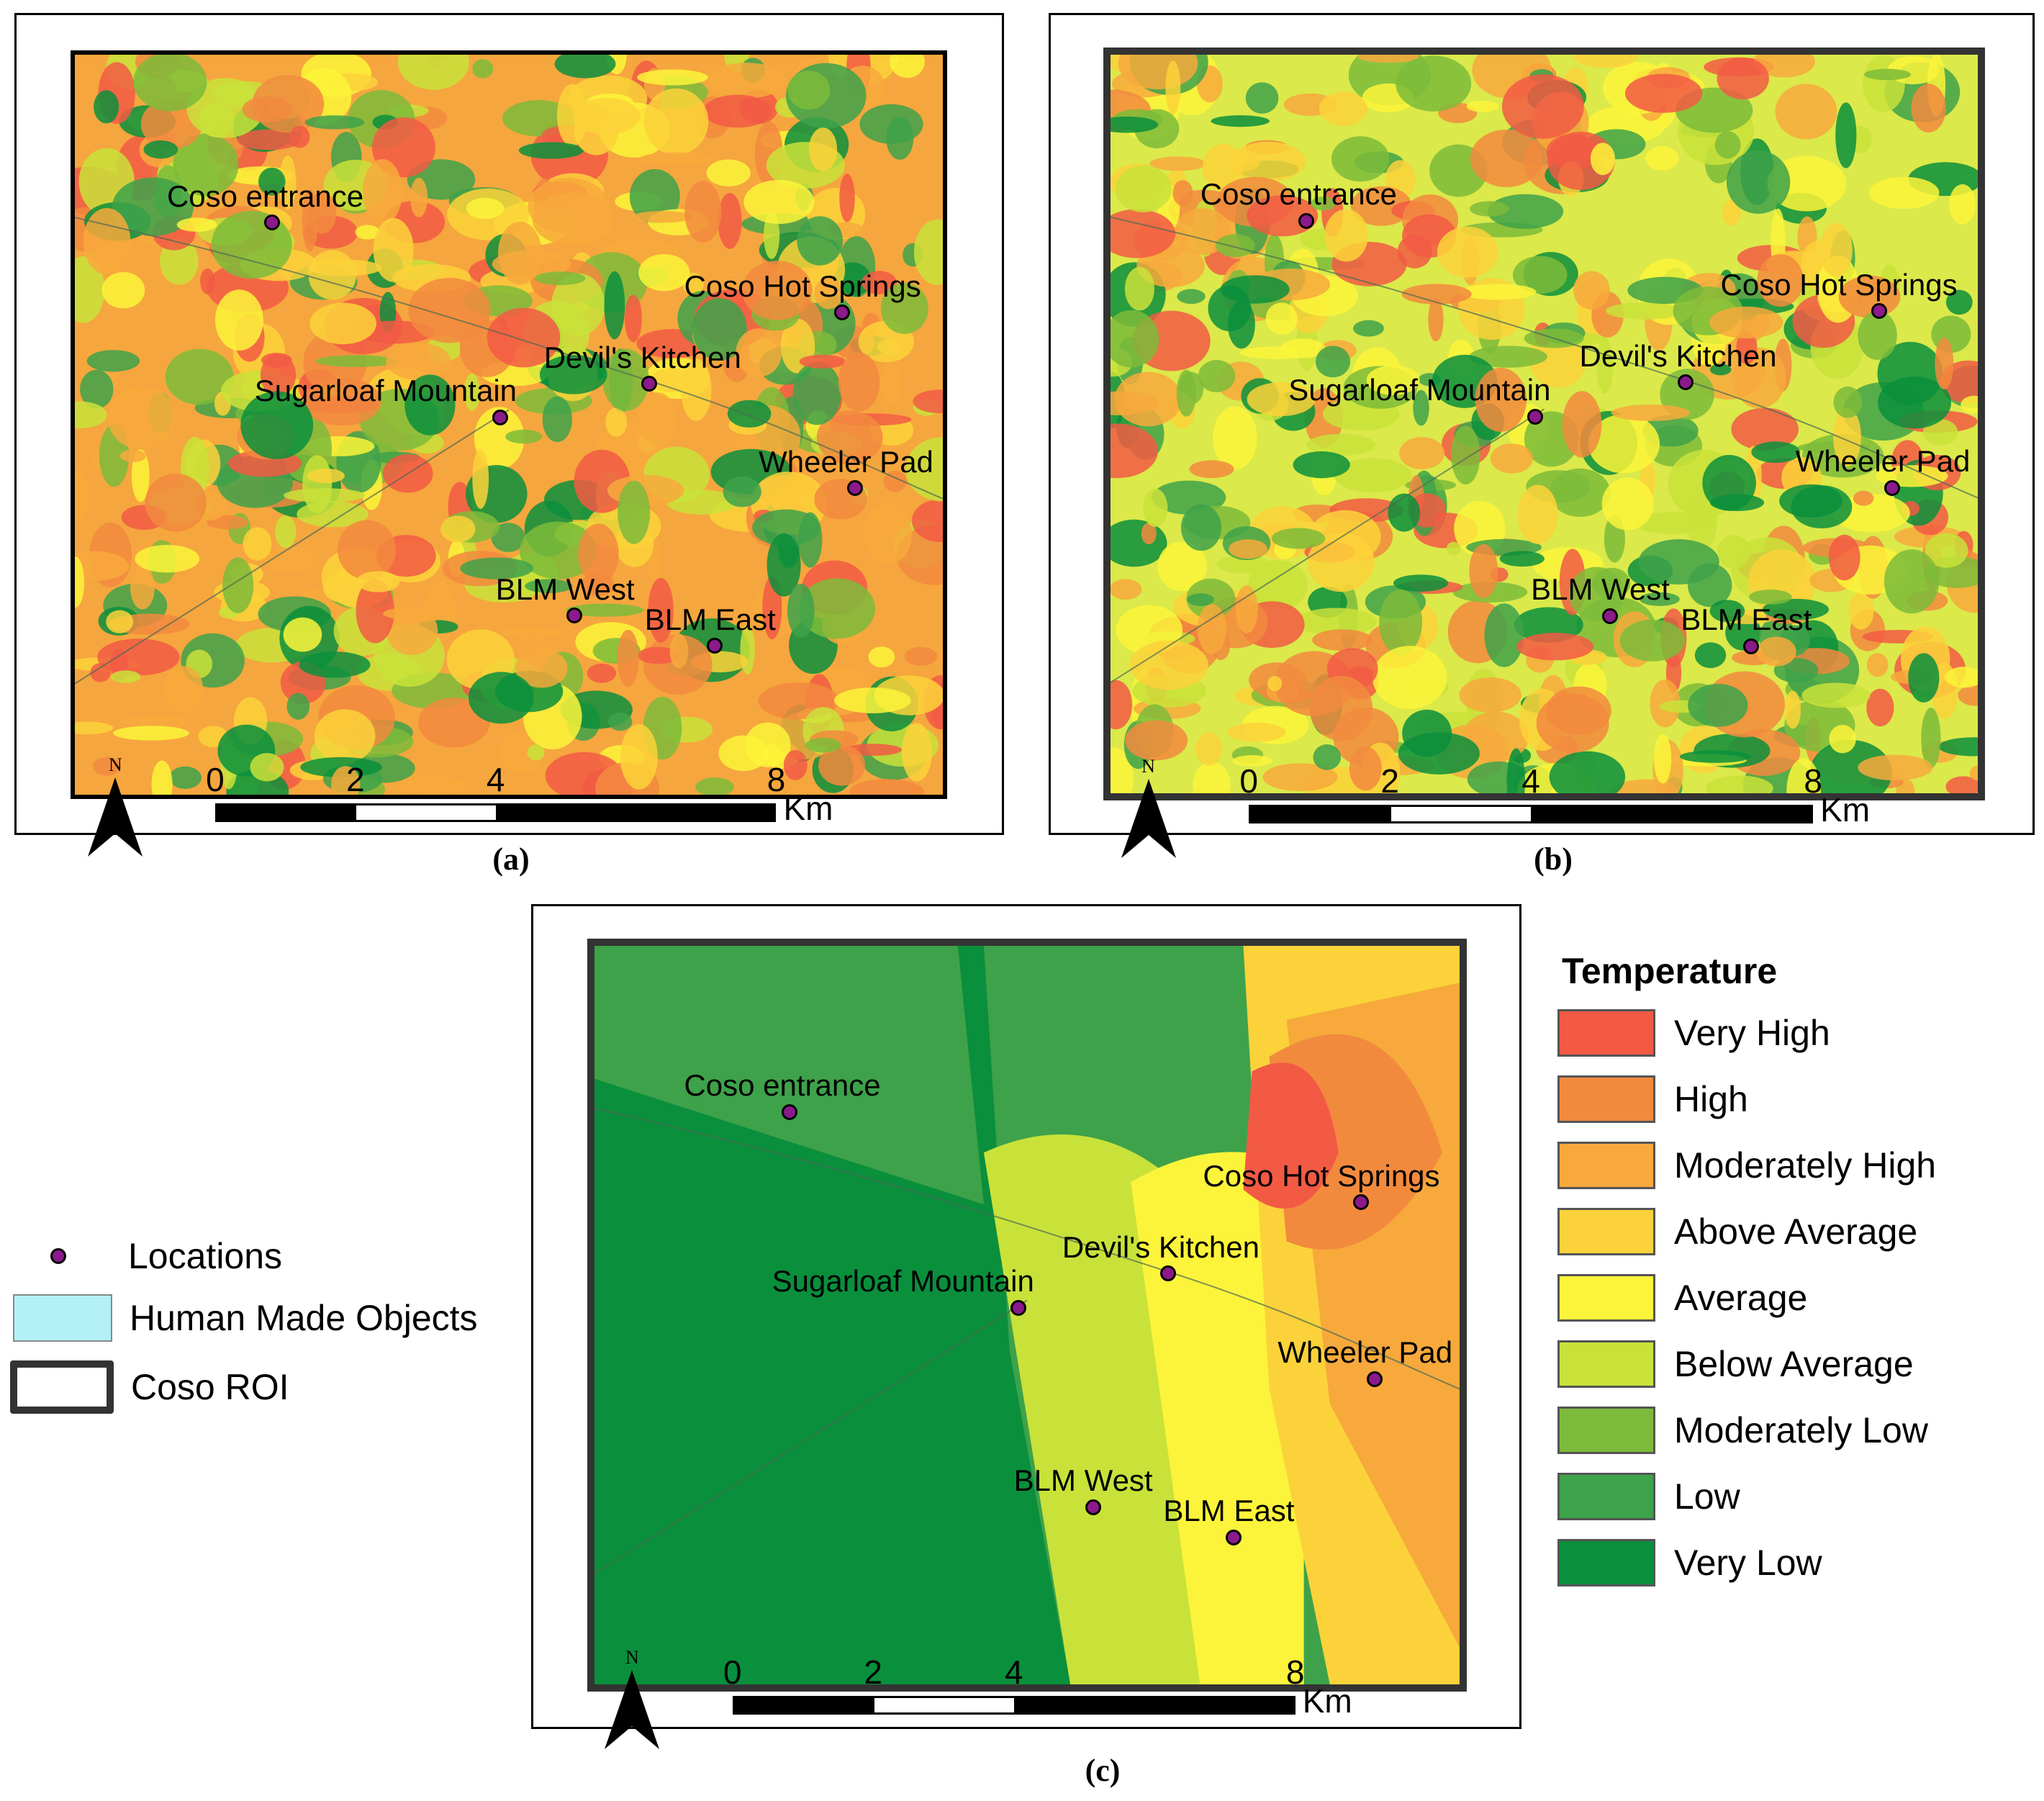 This screenshot has width=2044, height=1801. I want to click on legend-label: High, so click(1711, 1099).